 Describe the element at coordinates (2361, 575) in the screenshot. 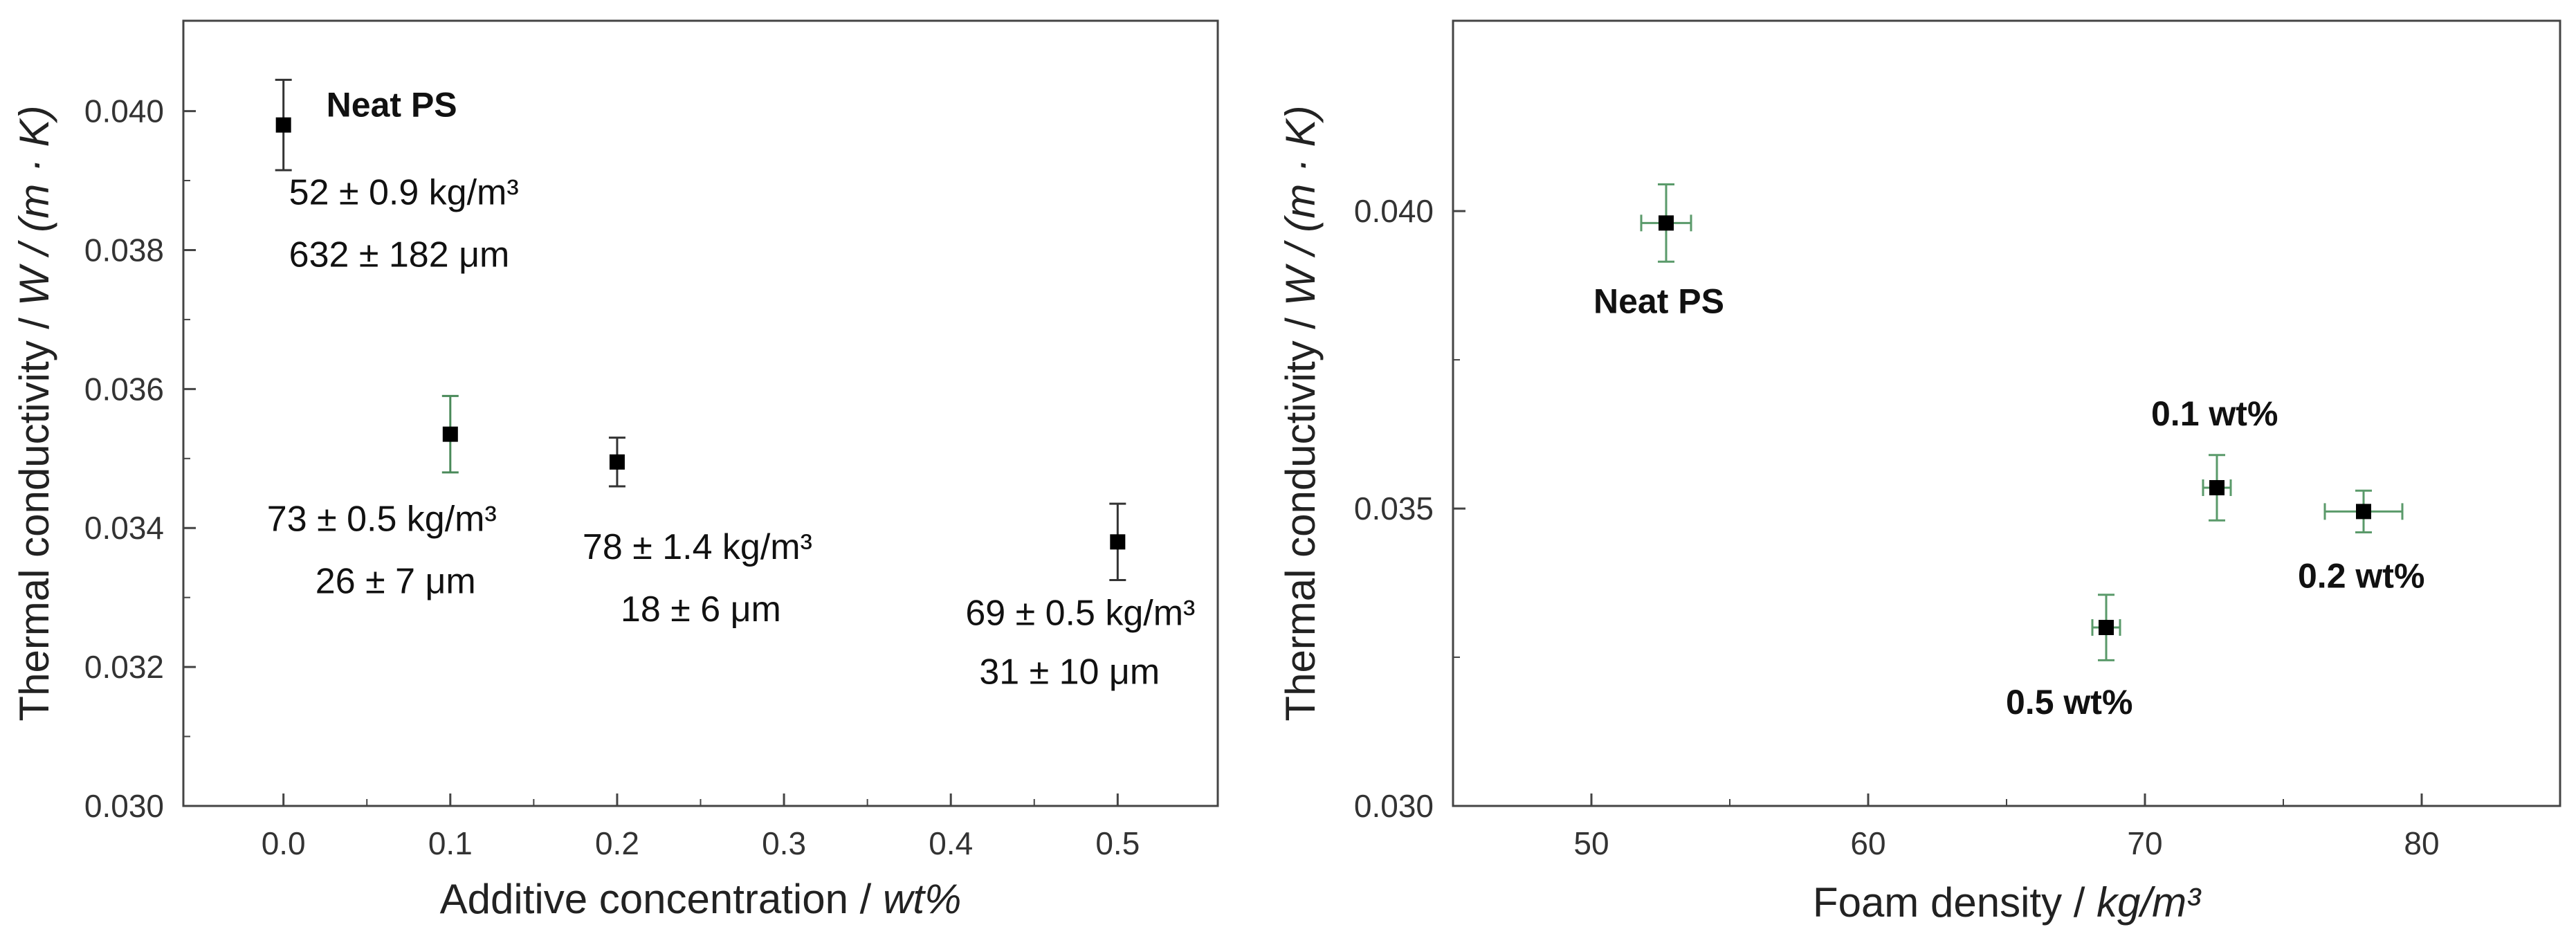

I see `data-point-annotation: 0.2 wt%` at that location.